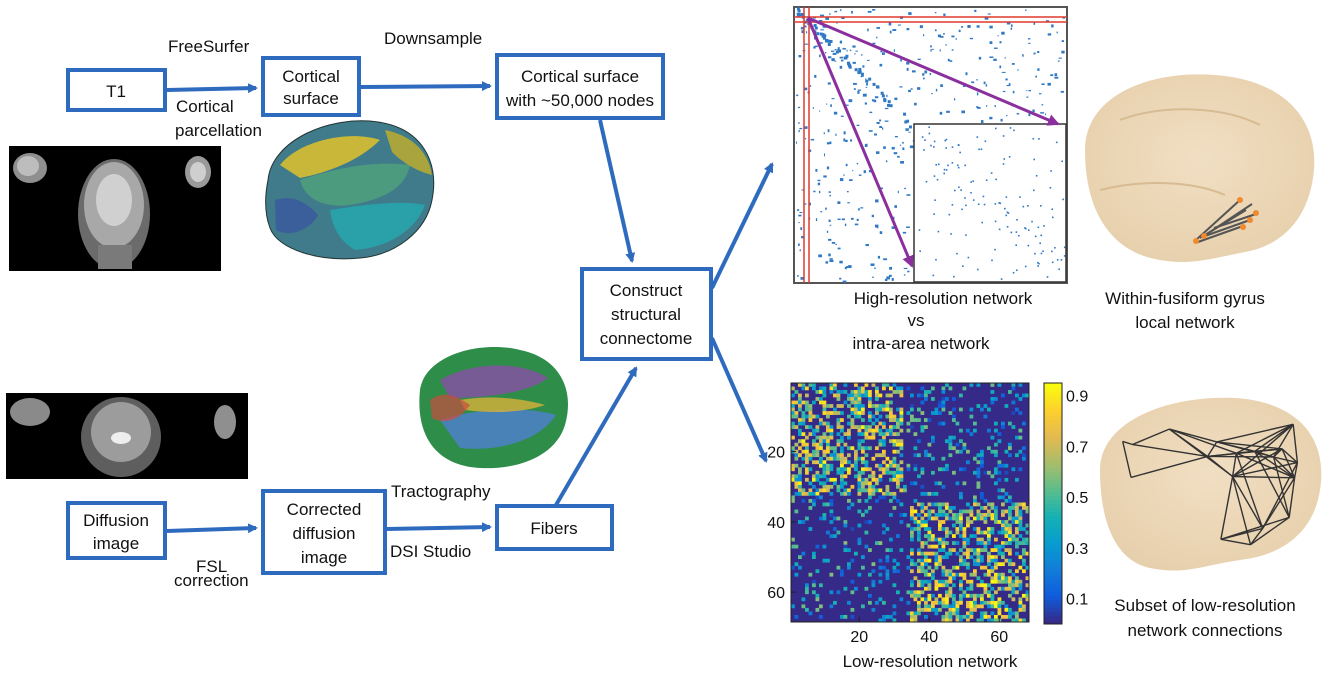 The image size is (1331, 673). I want to click on colorbar-step, so click(1053, 542).